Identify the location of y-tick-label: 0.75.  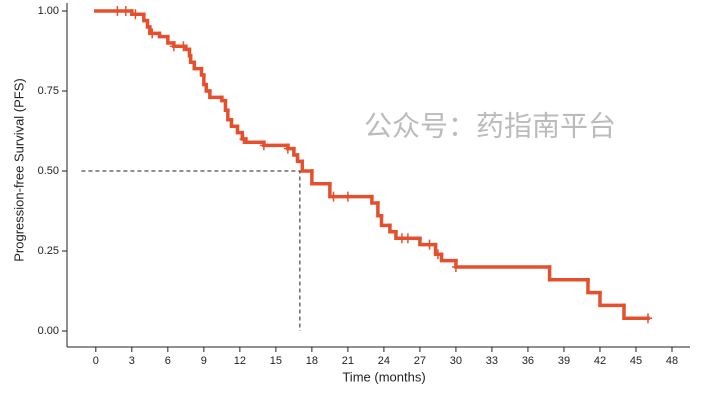
(48, 91).